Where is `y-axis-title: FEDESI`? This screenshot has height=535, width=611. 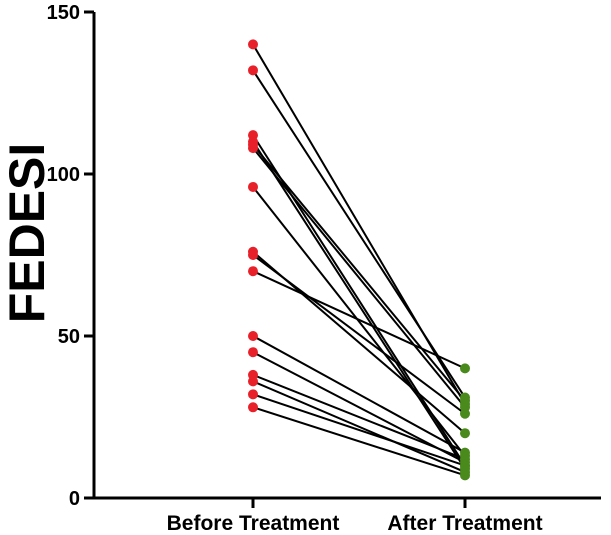 y-axis-title: FEDESI is located at coordinates (27, 233).